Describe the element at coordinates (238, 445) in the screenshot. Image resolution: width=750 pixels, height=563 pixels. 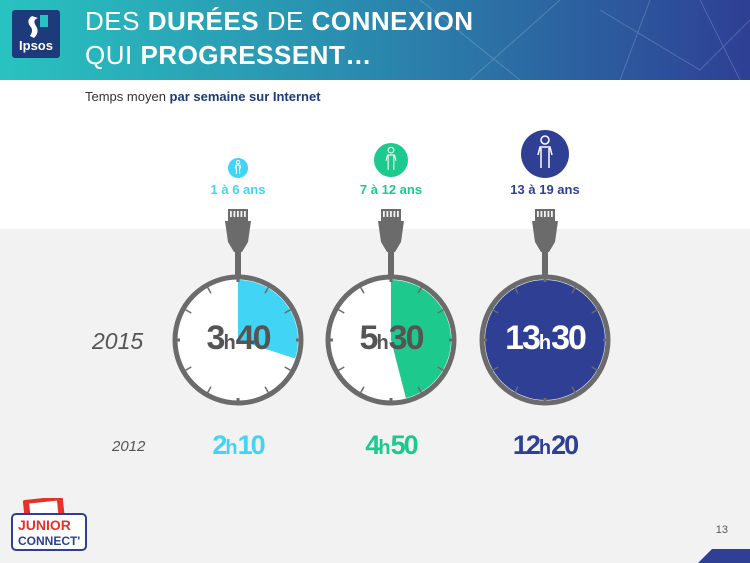
I see `value-2012: 2h10` at that location.